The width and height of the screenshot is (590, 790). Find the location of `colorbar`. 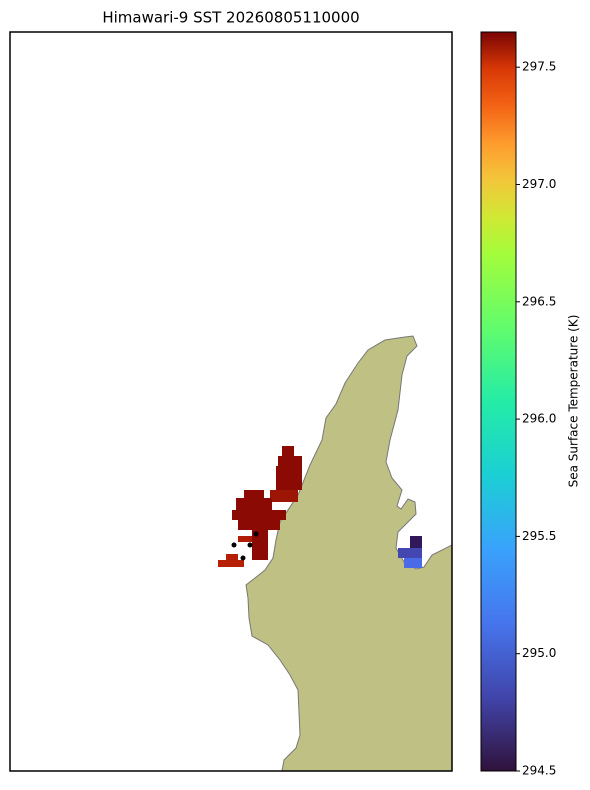

colorbar is located at coordinates (498, 401).